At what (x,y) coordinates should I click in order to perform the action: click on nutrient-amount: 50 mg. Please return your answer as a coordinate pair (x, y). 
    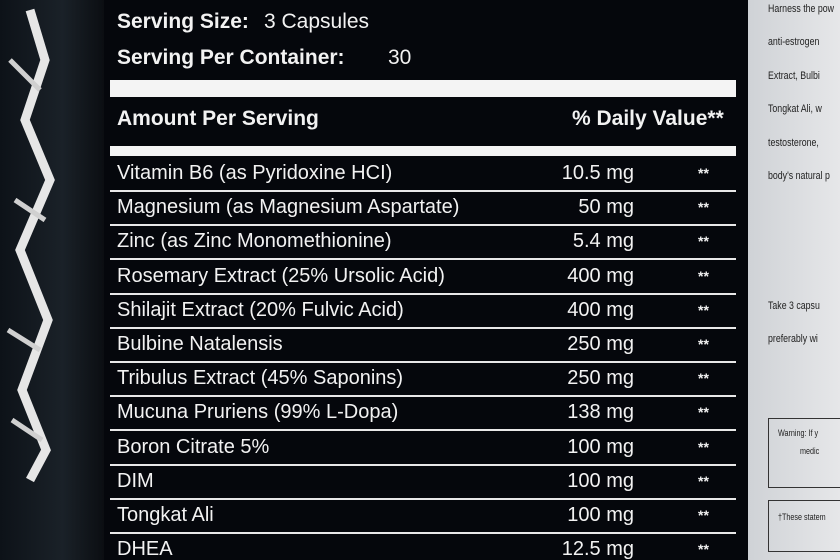
    Looking at the image, I should click on (606, 207).